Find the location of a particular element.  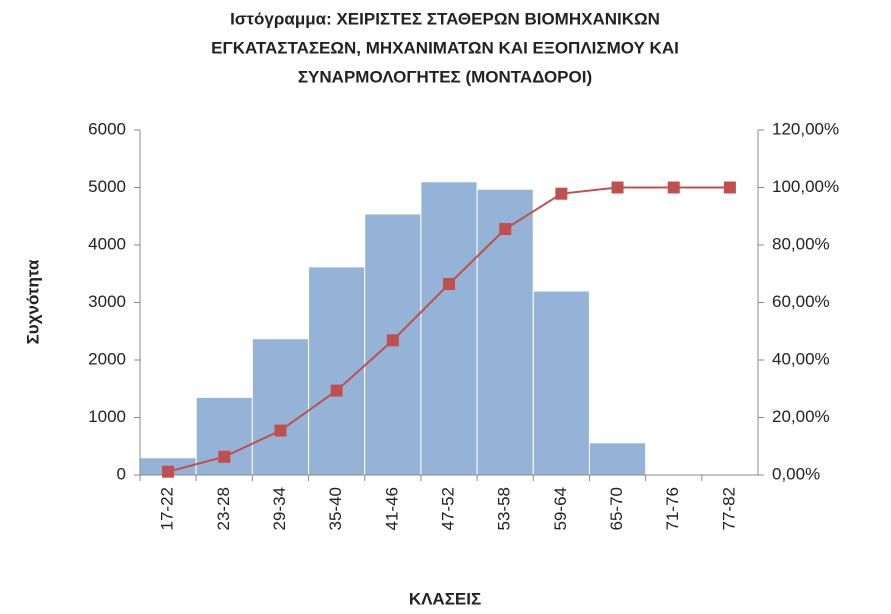

x-tick-label: 77-82 is located at coordinates (728, 508).